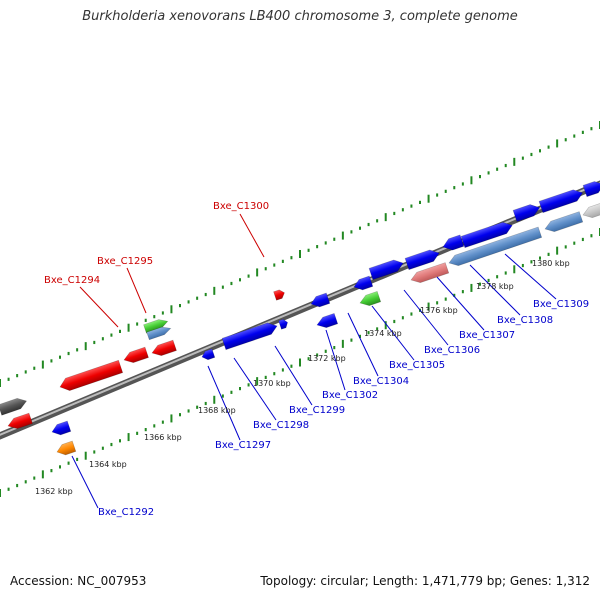 The image size is (600, 600). What do you see at coordinates (281, 425) in the screenshot?
I see `gene-label: Bxe_C1298` at bounding box center [281, 425].